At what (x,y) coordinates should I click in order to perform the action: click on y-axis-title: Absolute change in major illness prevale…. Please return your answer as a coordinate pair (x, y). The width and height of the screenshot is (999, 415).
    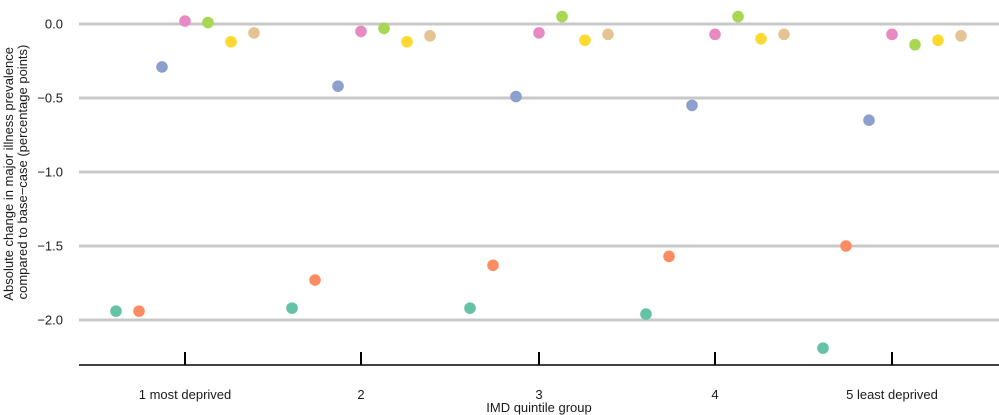
    Looking at the image, I should click on (15, 171).